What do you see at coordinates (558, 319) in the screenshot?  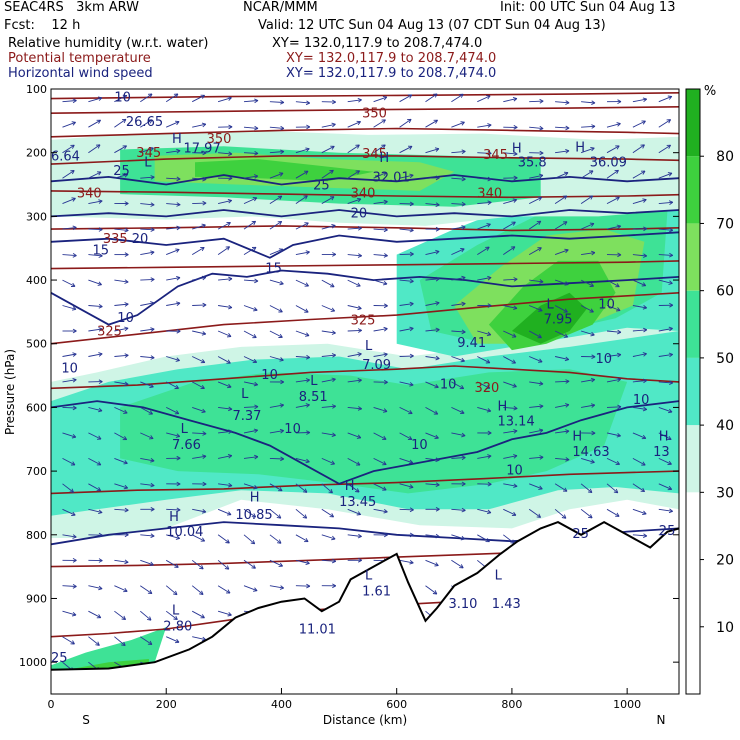 I see `contour-annotation: 7.95` at bounding box center [558, 319].